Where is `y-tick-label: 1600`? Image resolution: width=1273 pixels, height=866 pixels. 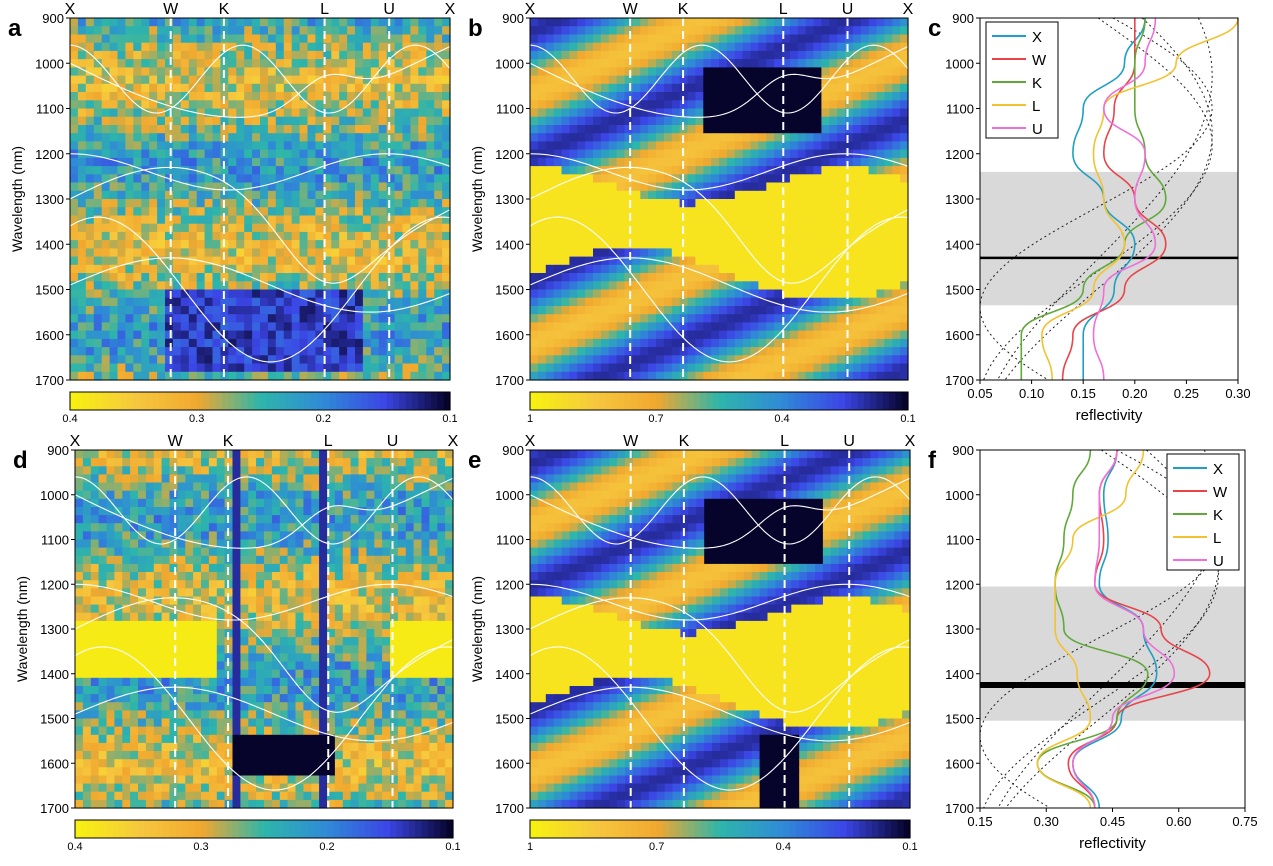
y-tick-label: 1600 is located at coordinates (49, 335).